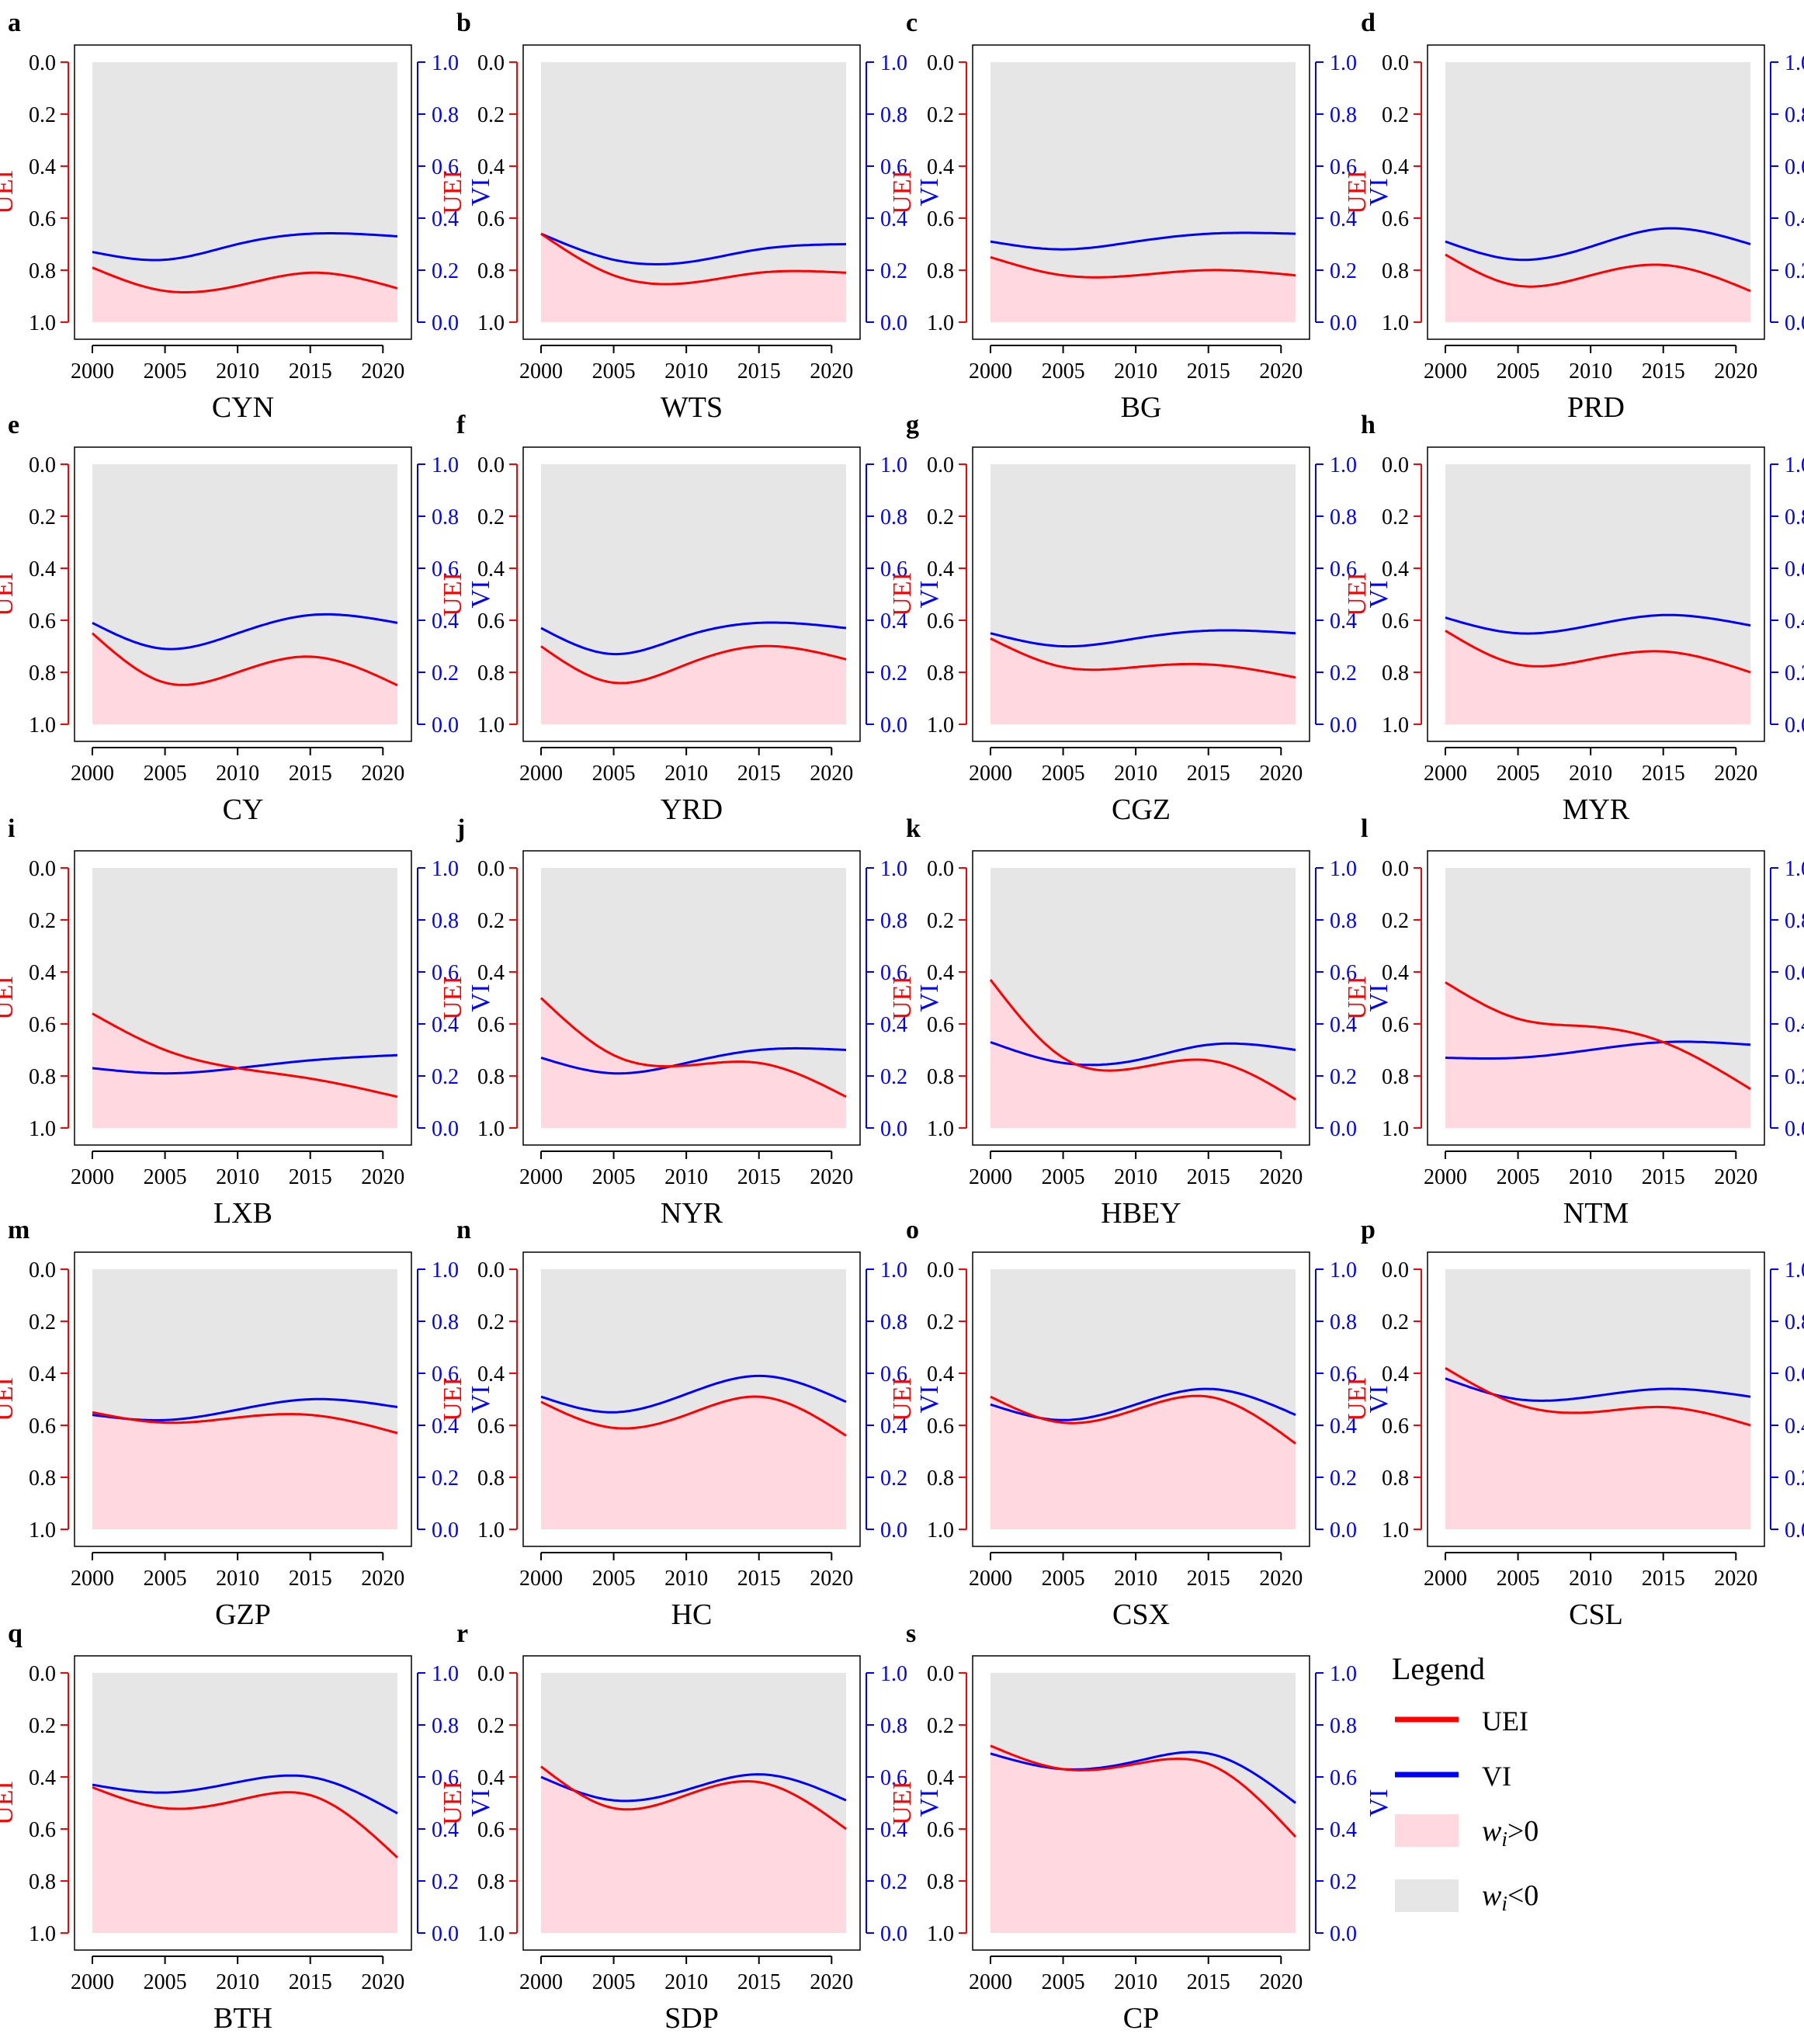 Image resolution: width=1804 pixels, height=2044 pixels. What do you see at coordinates (692, 408) in the screenshot?
I see `panel-title: WTS` at bounding box center [692, 408].